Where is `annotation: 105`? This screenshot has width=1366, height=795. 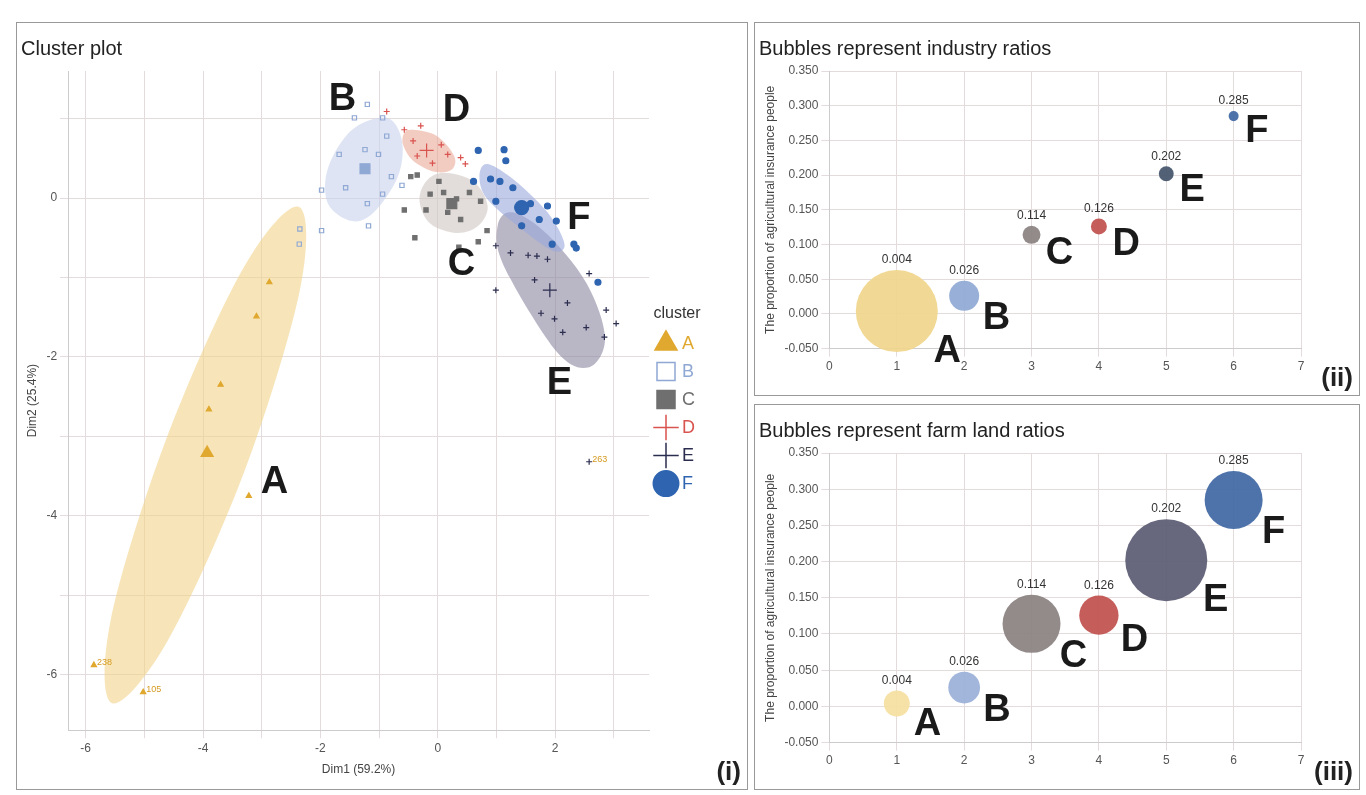
annotation: 105 is located at coordinates (154, 689).